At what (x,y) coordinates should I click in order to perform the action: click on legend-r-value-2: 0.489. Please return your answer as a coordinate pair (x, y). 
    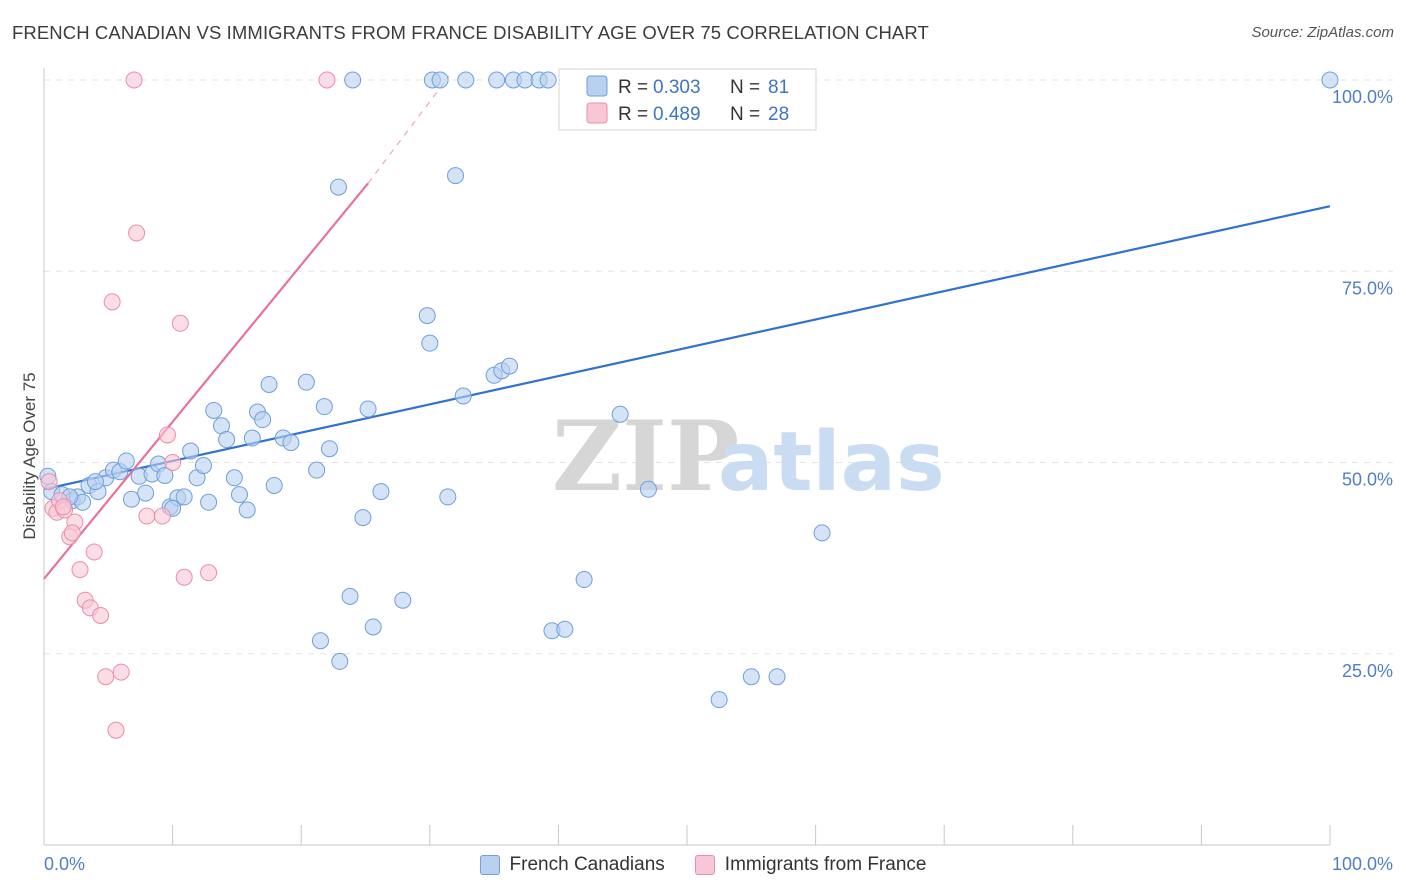
    Looking at the image, I should click on (677, 114).